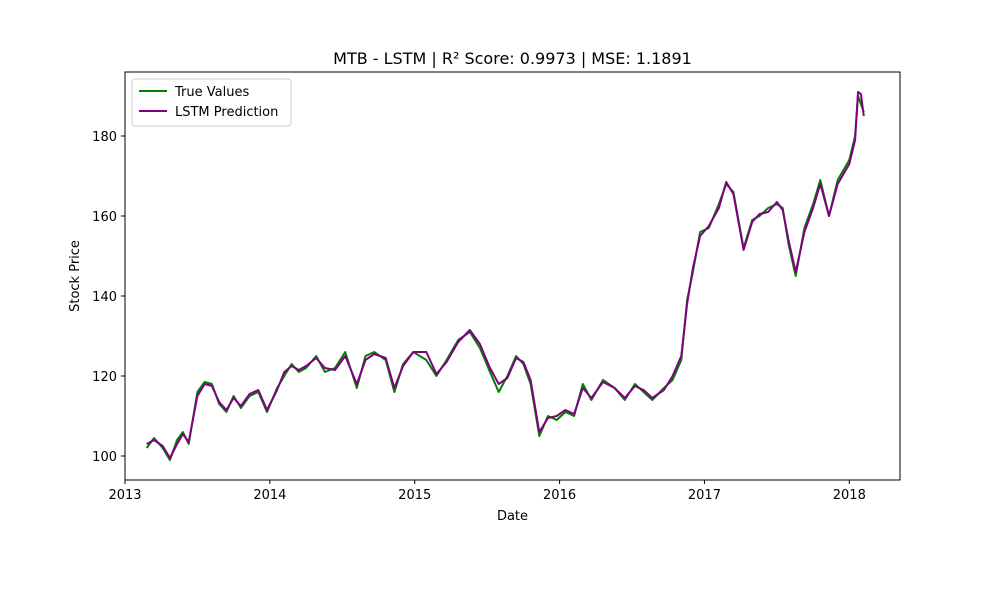 Image resolution: width=1000 pixels, height=600 pixels. Describe the element at coordinates (124, 495) in the screenshot. I see `x-tick-label: 2013` at that location.